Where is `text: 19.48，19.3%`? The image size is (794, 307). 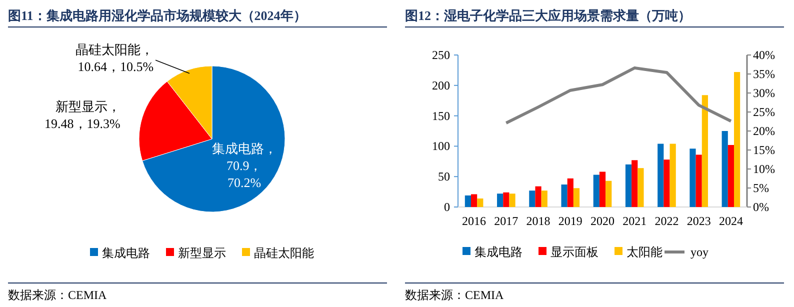 text: 19.48，19.3% is located at coordinates (82, 123).